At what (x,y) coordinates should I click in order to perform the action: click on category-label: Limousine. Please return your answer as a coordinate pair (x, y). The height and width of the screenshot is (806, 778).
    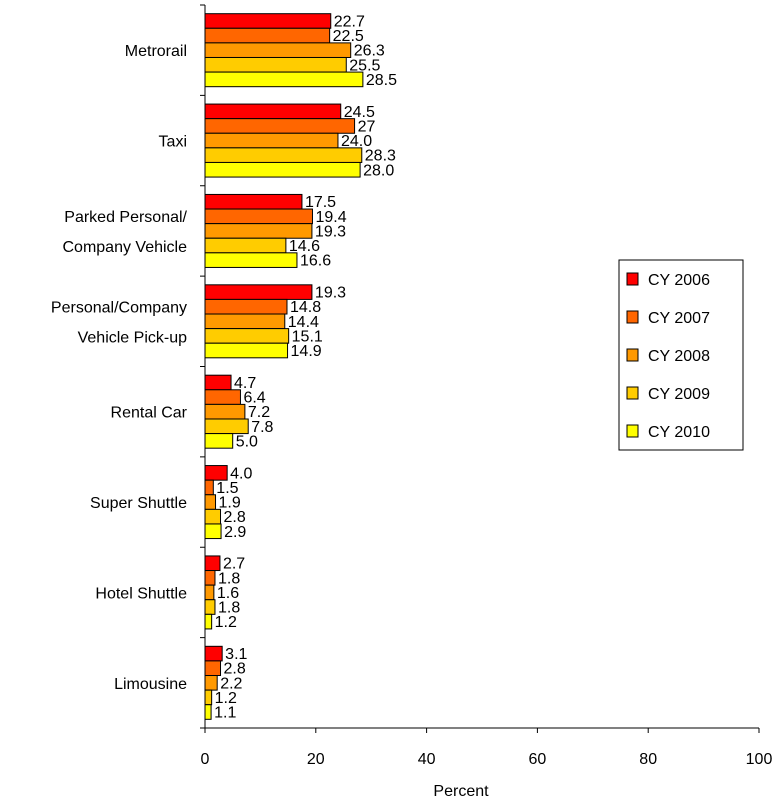
    Looking at the image, I should click on (150, 684).